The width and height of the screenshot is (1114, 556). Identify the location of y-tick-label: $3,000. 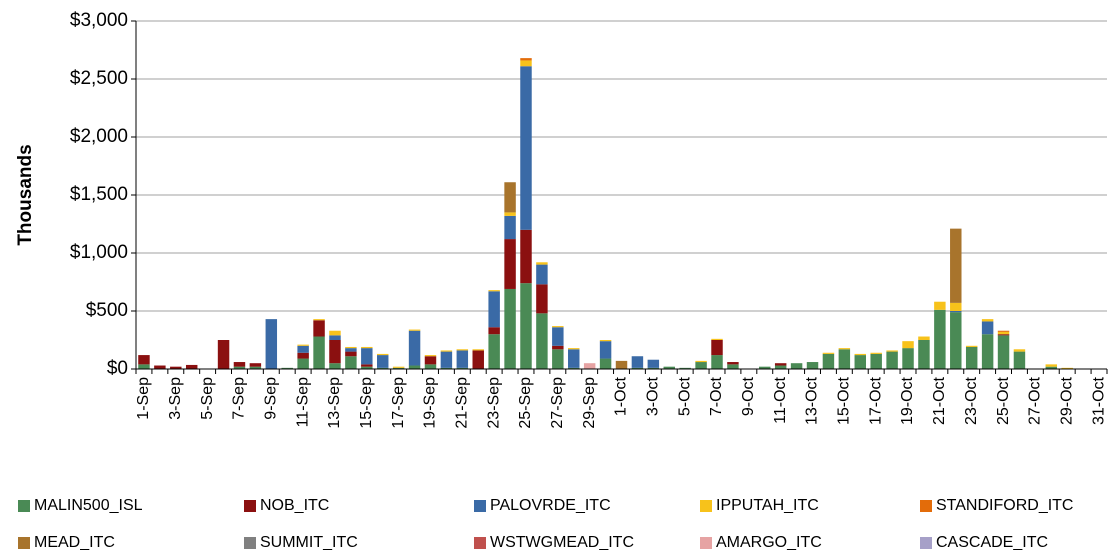
(99, 20).